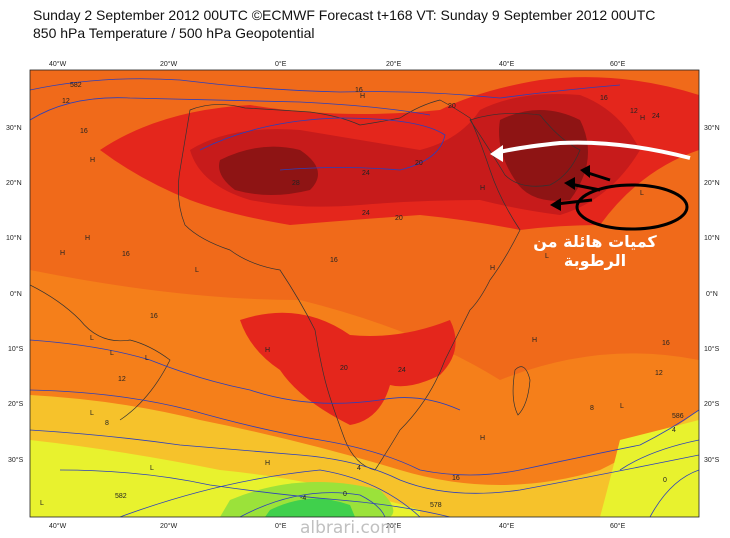 This screenshot has height=538, width=730. Describe the element at coordinates (281, 64) in the screenshot. I see `lon-label-top: 0°E` at that location.